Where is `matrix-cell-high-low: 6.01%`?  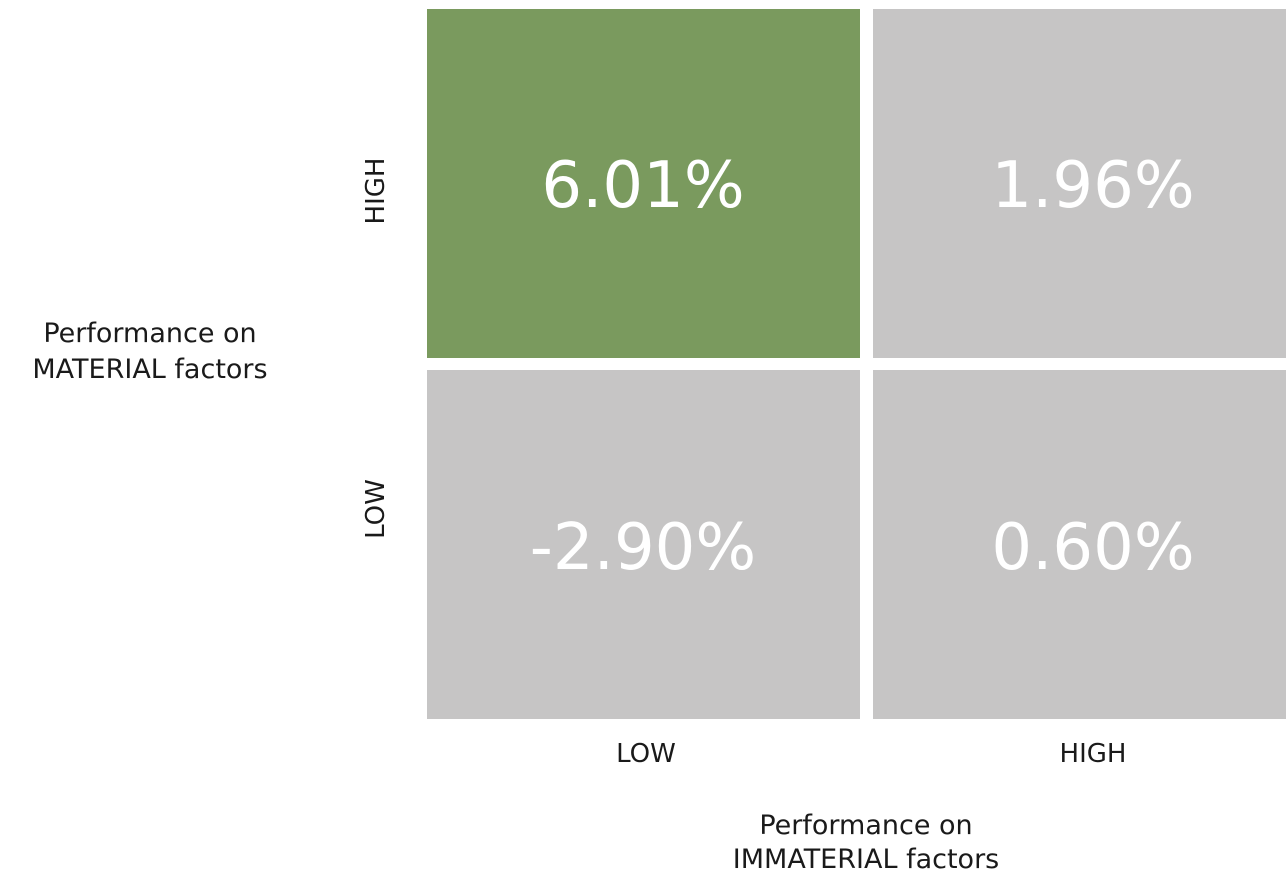 matrix-cell-high-low: 6.01% is located at coordinates (643, 183).